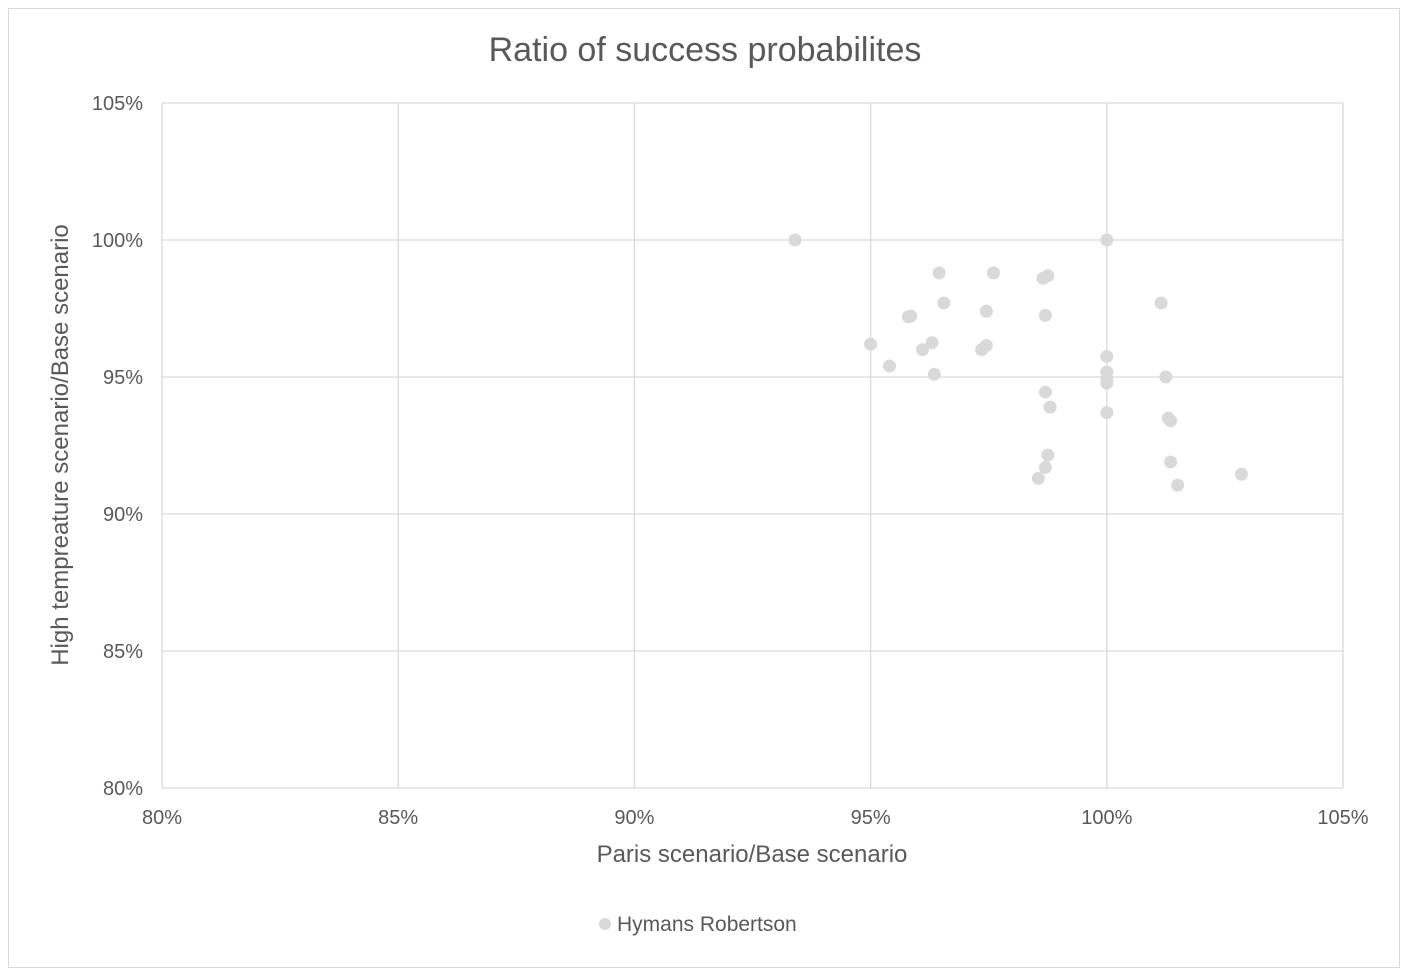  What do you see at coordinates (123, 515) in the screenshot?
I see `y-tick-label: 90%` at bounding box center [123, 515].